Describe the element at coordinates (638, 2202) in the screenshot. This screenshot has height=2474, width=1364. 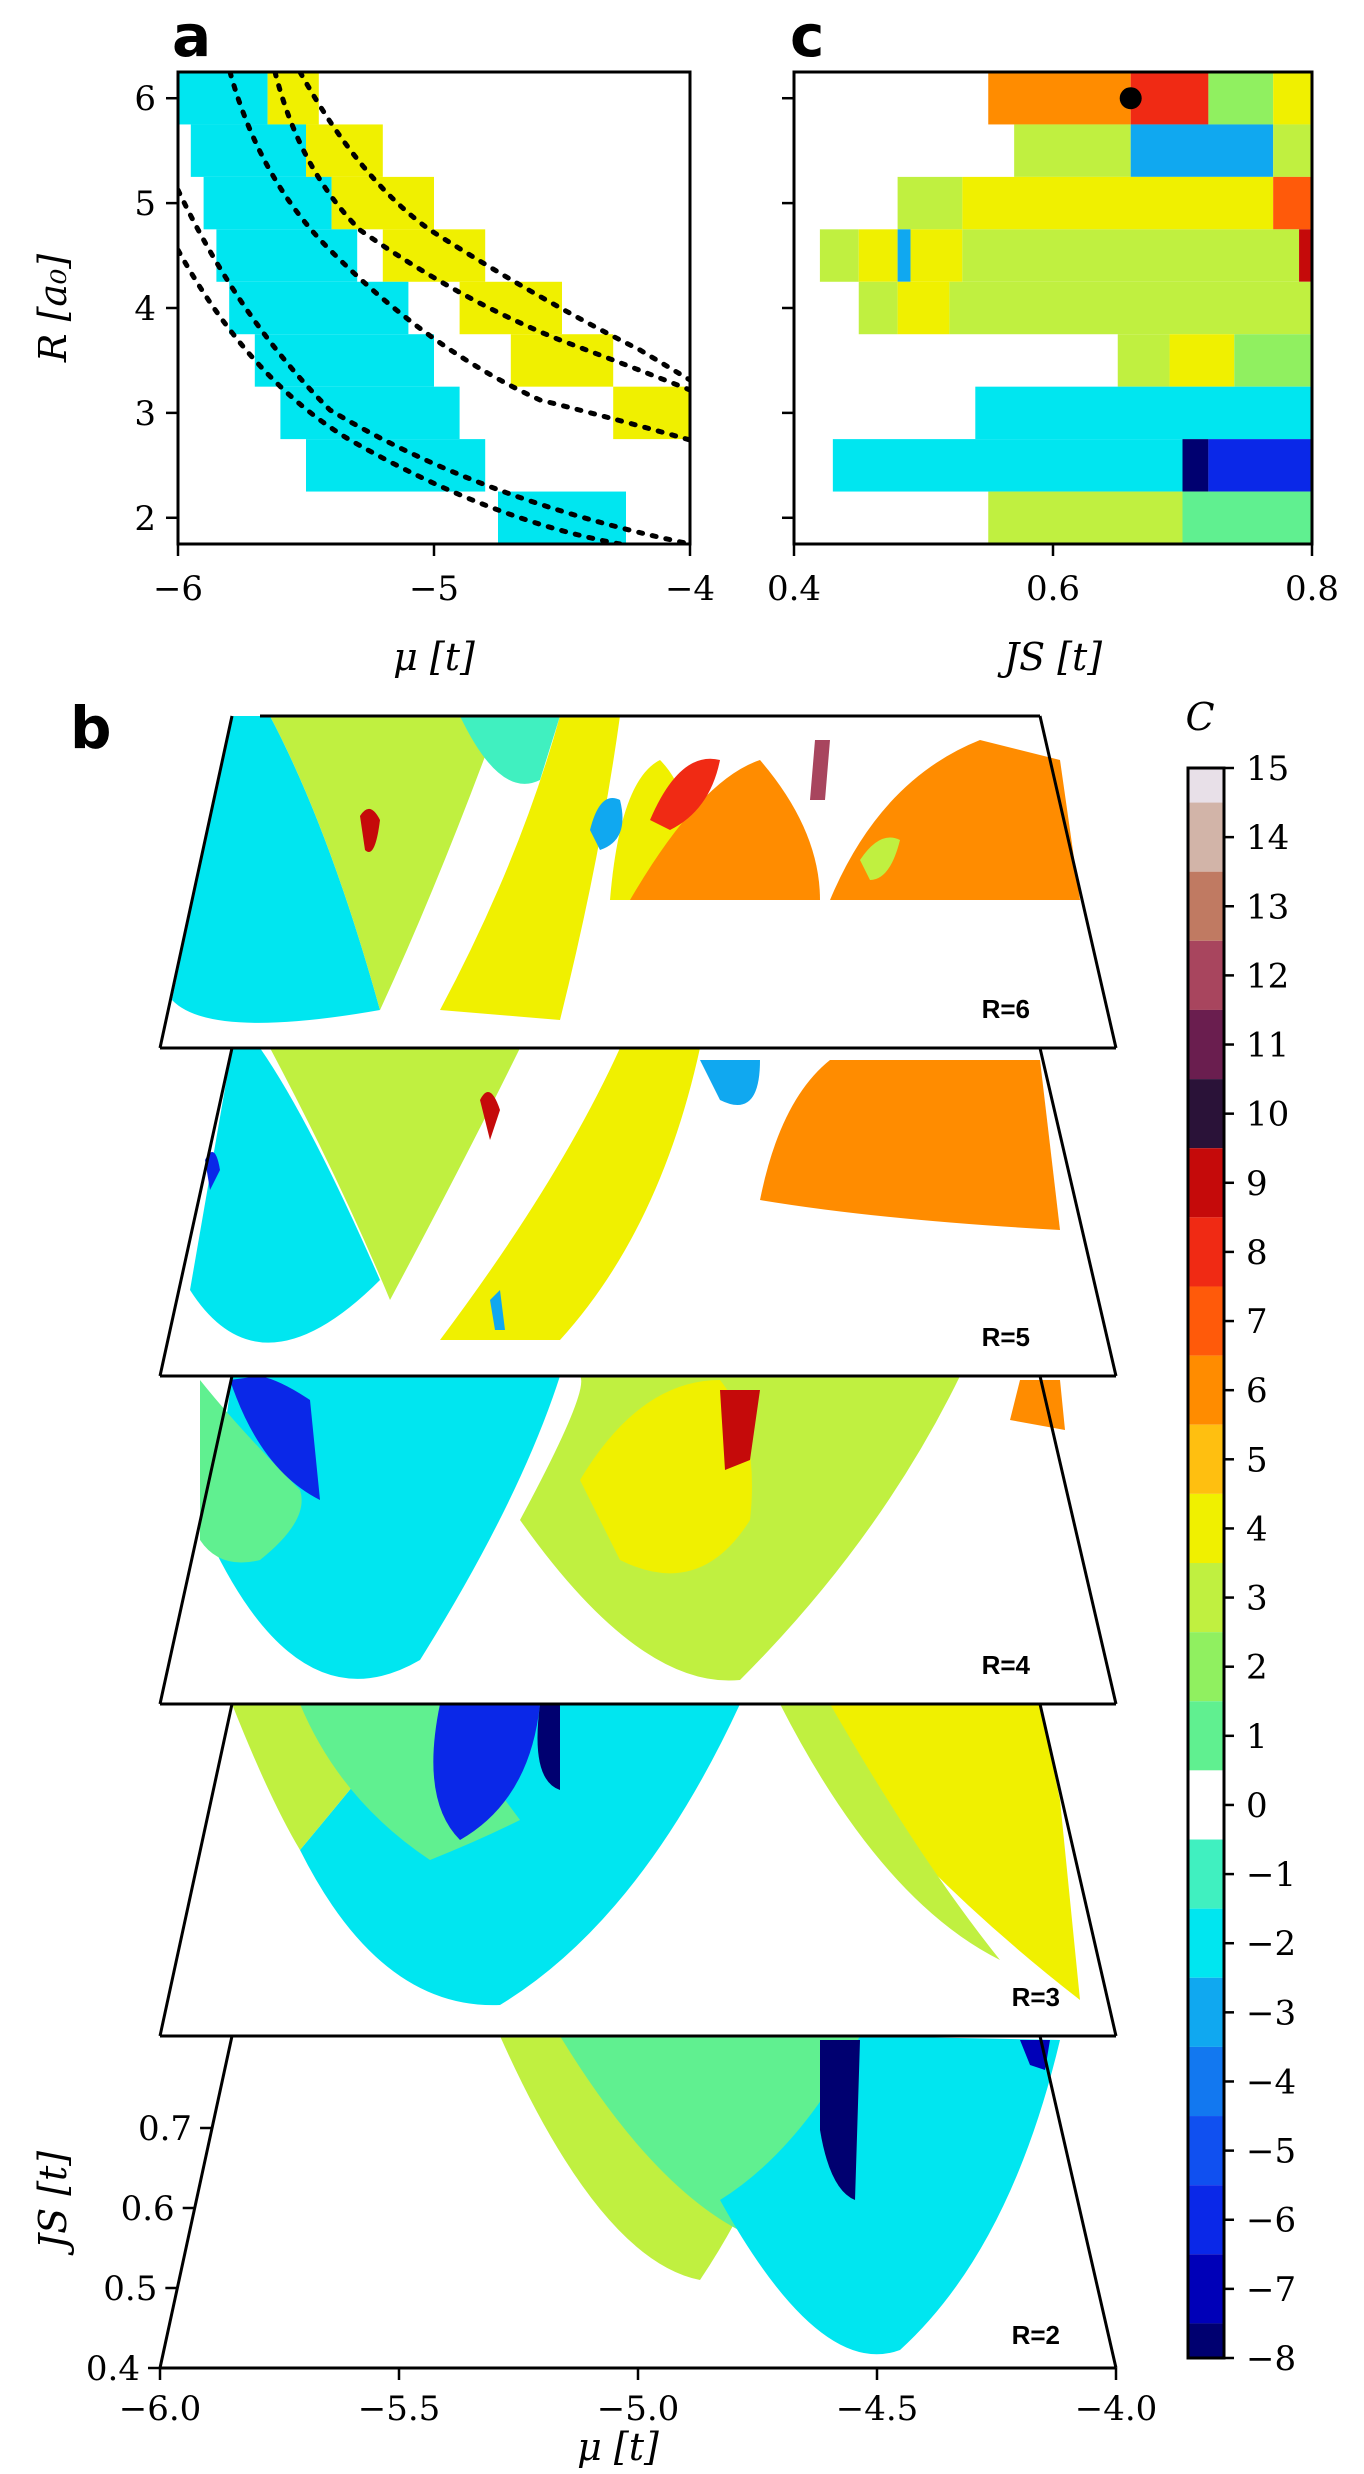
I see `slice-r2: R=2` at that location.